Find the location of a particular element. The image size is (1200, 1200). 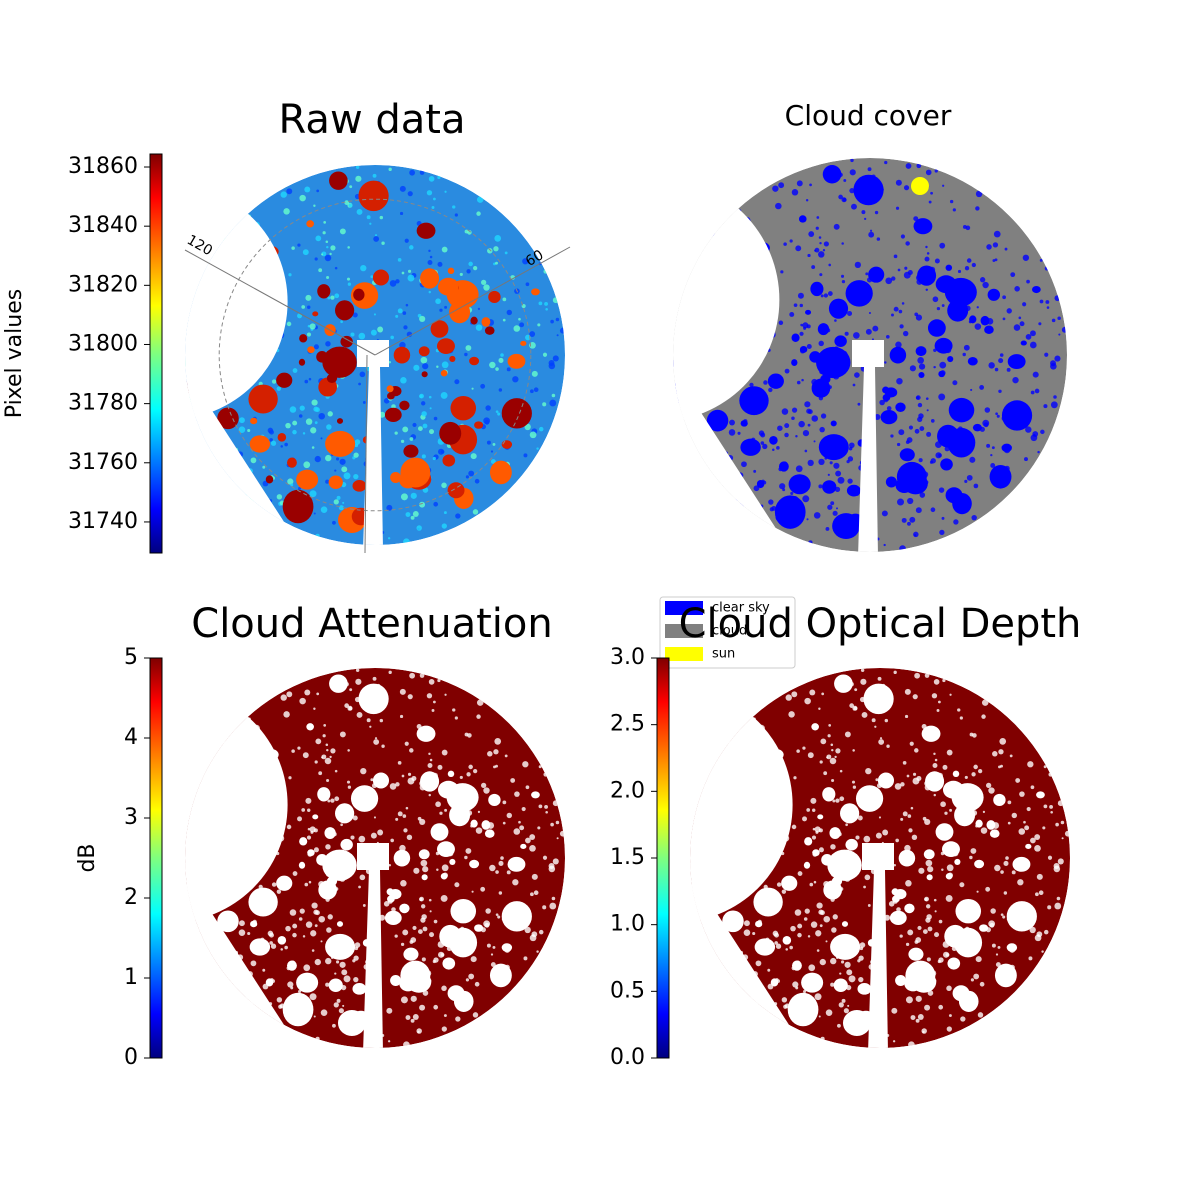

sun is located at coordinates (920, 186).